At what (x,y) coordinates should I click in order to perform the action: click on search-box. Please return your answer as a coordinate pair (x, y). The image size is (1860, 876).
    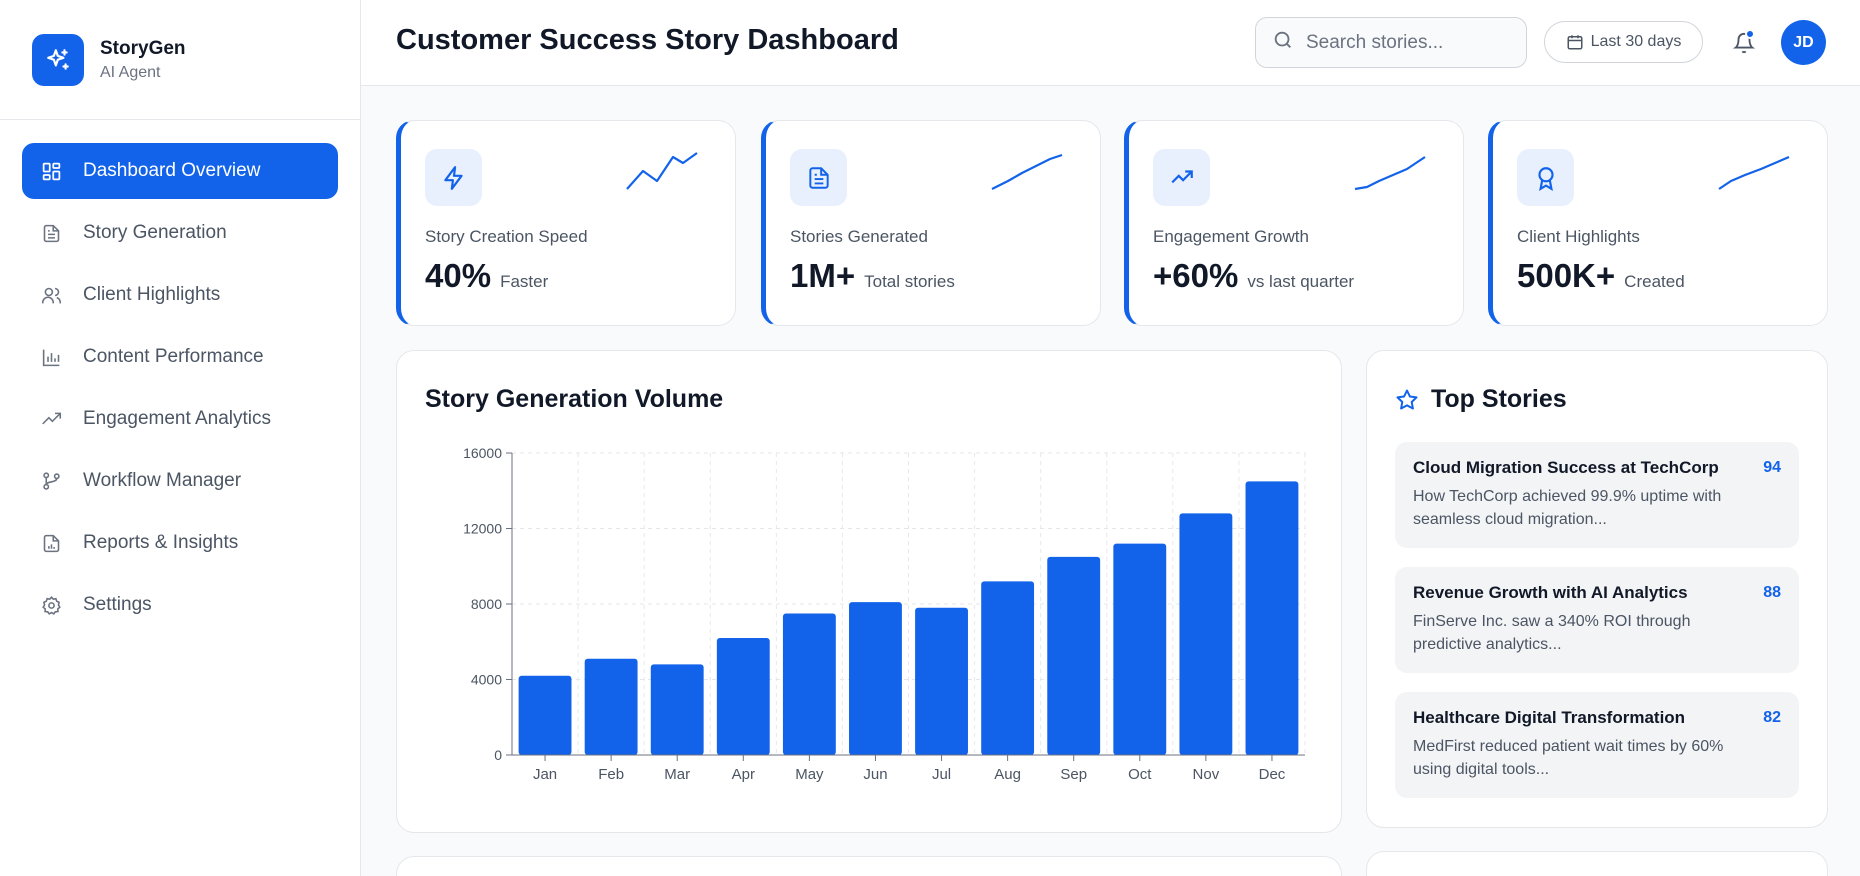
    Looking at the image, I should click on (1391, 42).